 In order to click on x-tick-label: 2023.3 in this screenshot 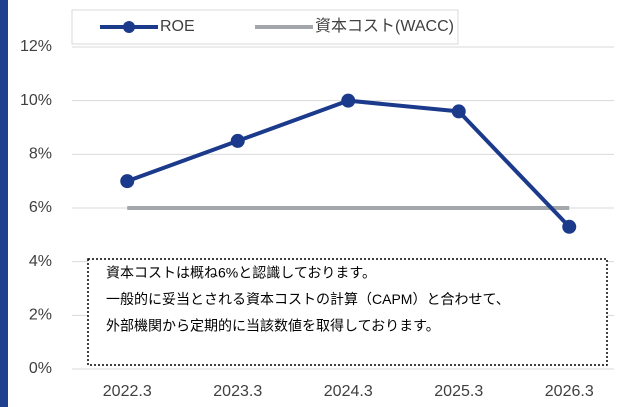, I will do `click(237, 391)`.